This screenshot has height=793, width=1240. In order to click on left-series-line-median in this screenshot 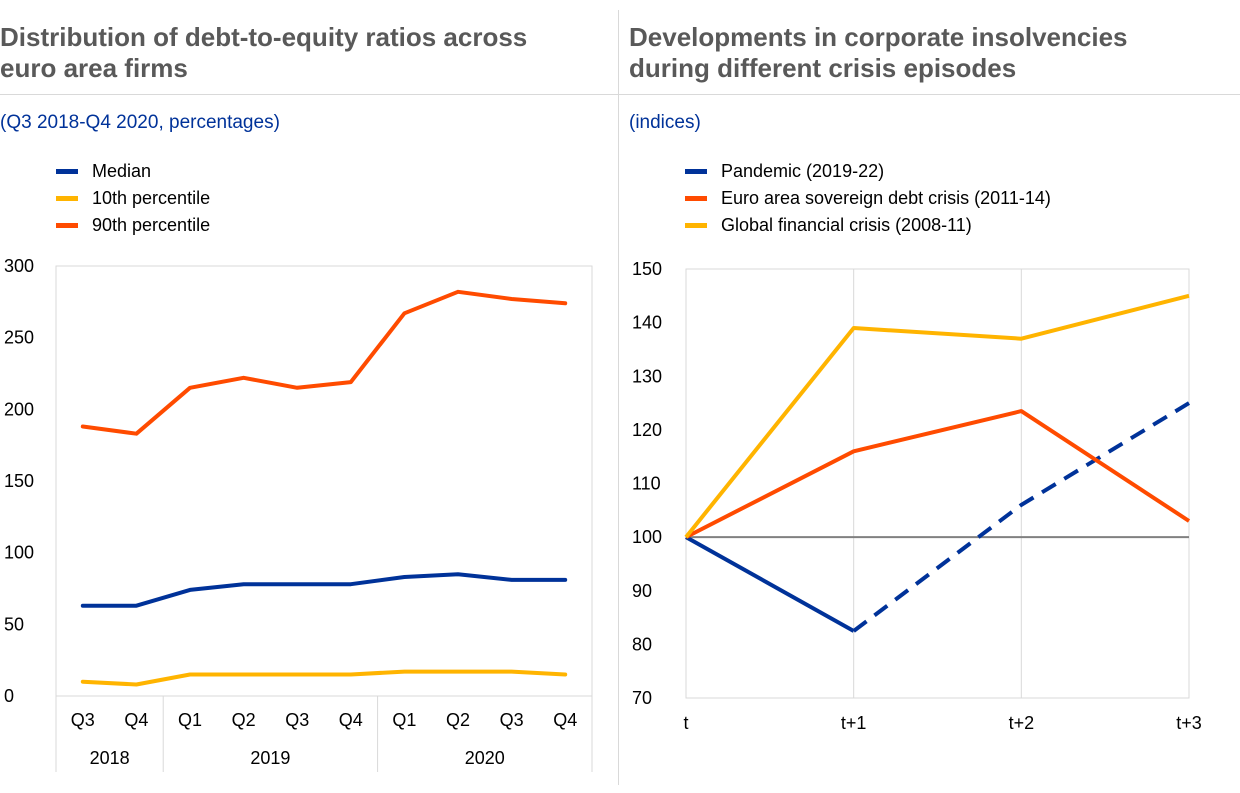, I will do `click(324, 590)`.